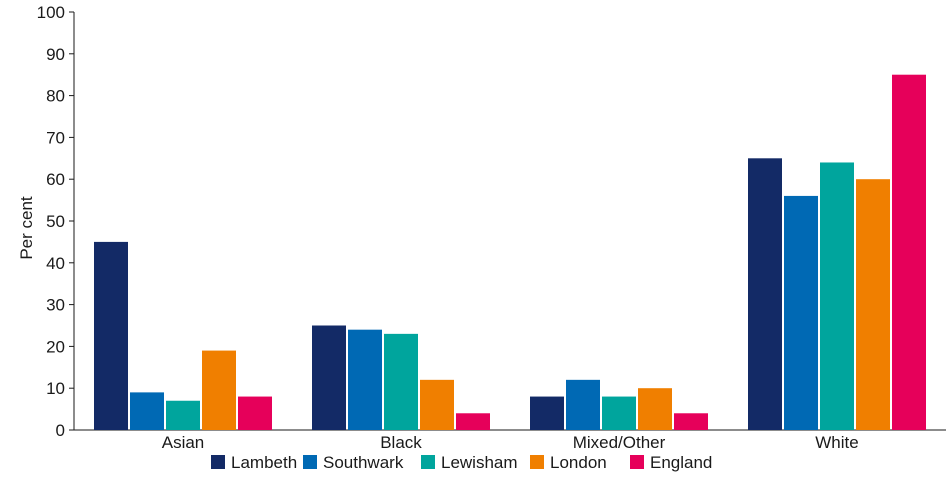  I want to click on legend-item-england: England, so click(671, 462).